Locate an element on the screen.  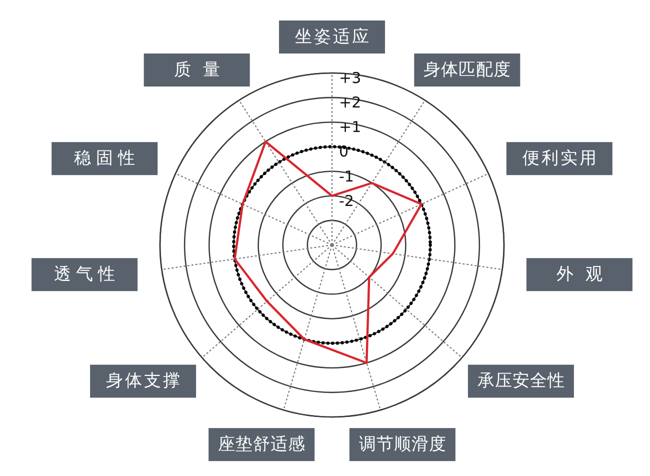
y-tick-label: +3 is located at coordinates (350, 78).